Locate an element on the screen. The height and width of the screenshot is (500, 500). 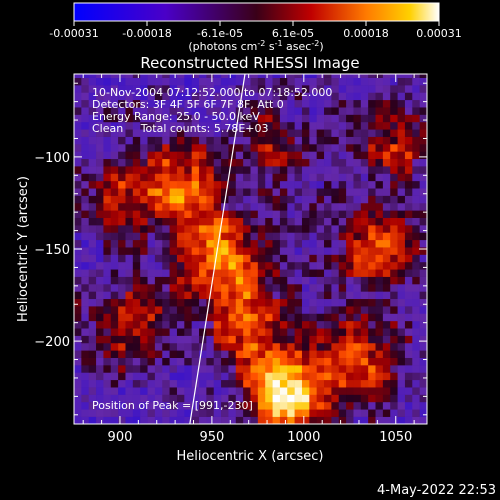
annotation-energy-range: Energy Range: 25.0 - 50.0 keV is located at coordinates (176, 116).